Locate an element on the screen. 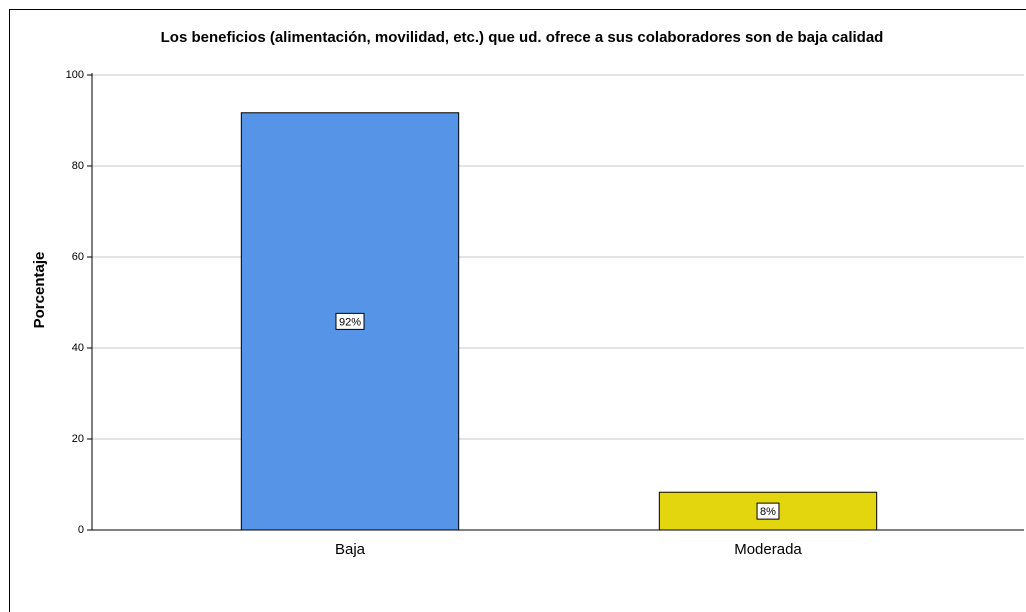 This screenshot has height=612, width=1026. y-tick-label: 40 is located at coordinates (78, 348).